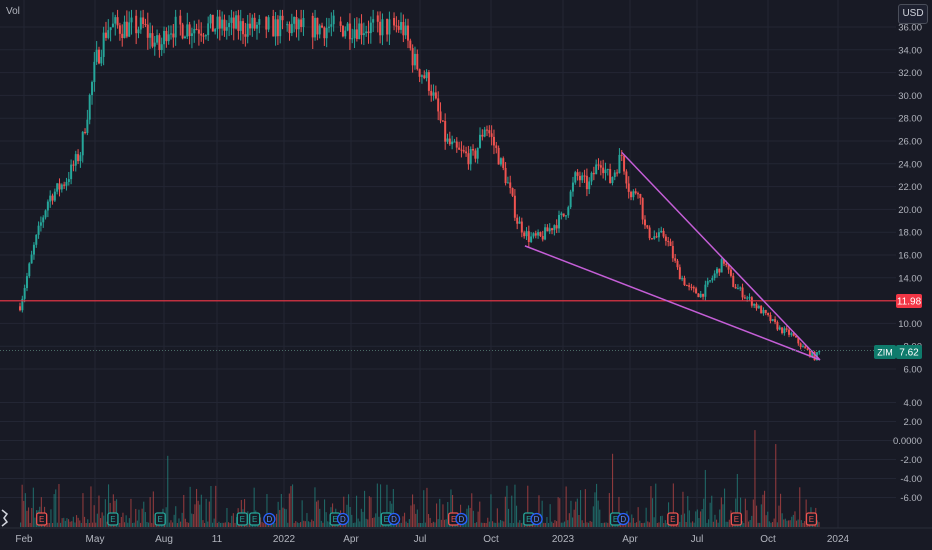  Describe the element at coordinates (909, 353) in the screenshot. I see `last-price-label: 7.62` at that location.